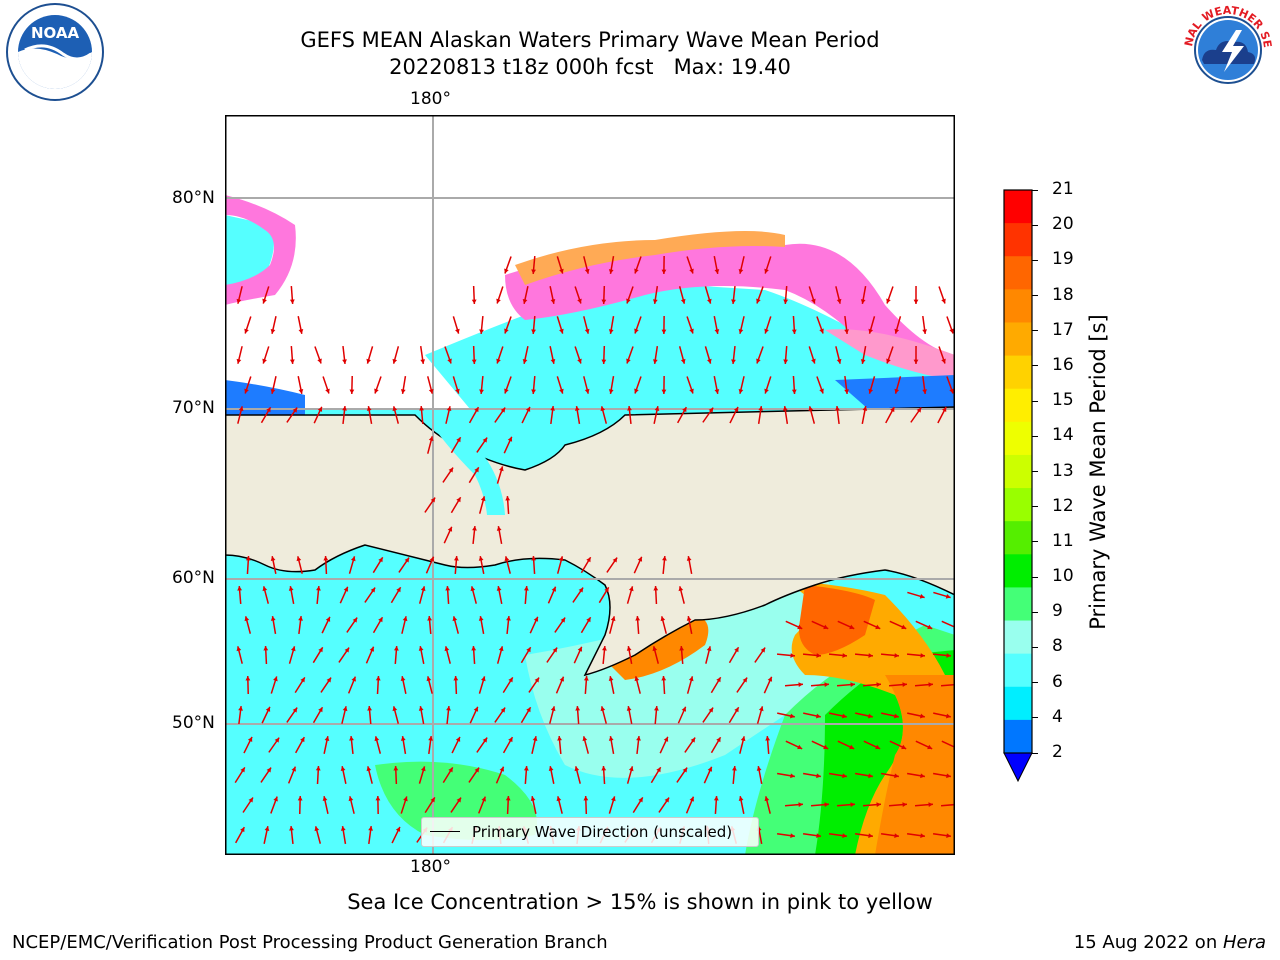  What do you see at coordinates (193, 723) in the screenshot?
I see `lat-label-50: 50°N` at bounding box center [193, 723].